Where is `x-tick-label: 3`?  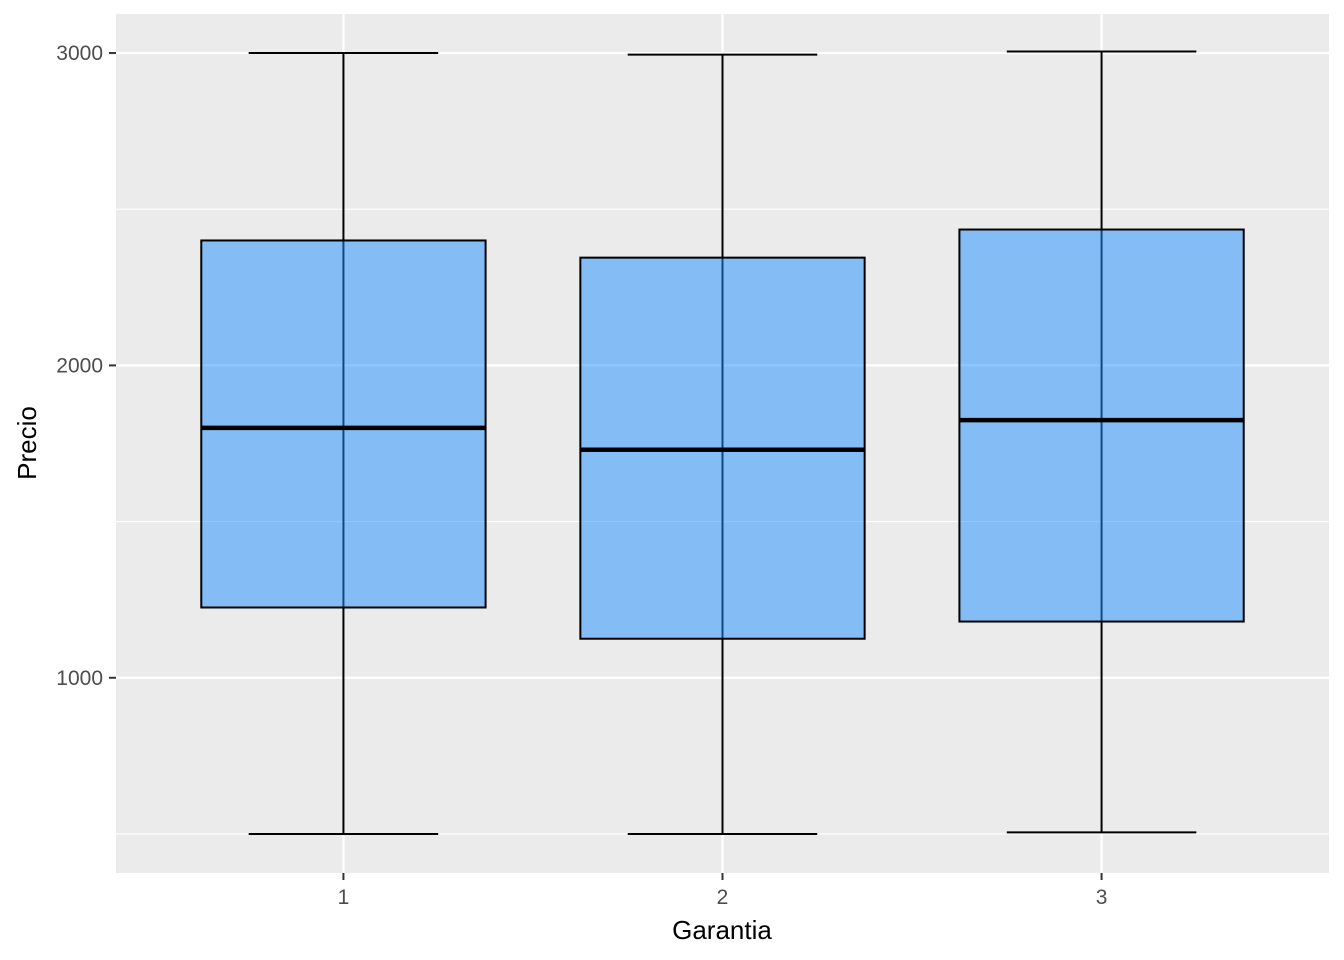 x-tick-label: 3 is located at coordinates (1102, 897).